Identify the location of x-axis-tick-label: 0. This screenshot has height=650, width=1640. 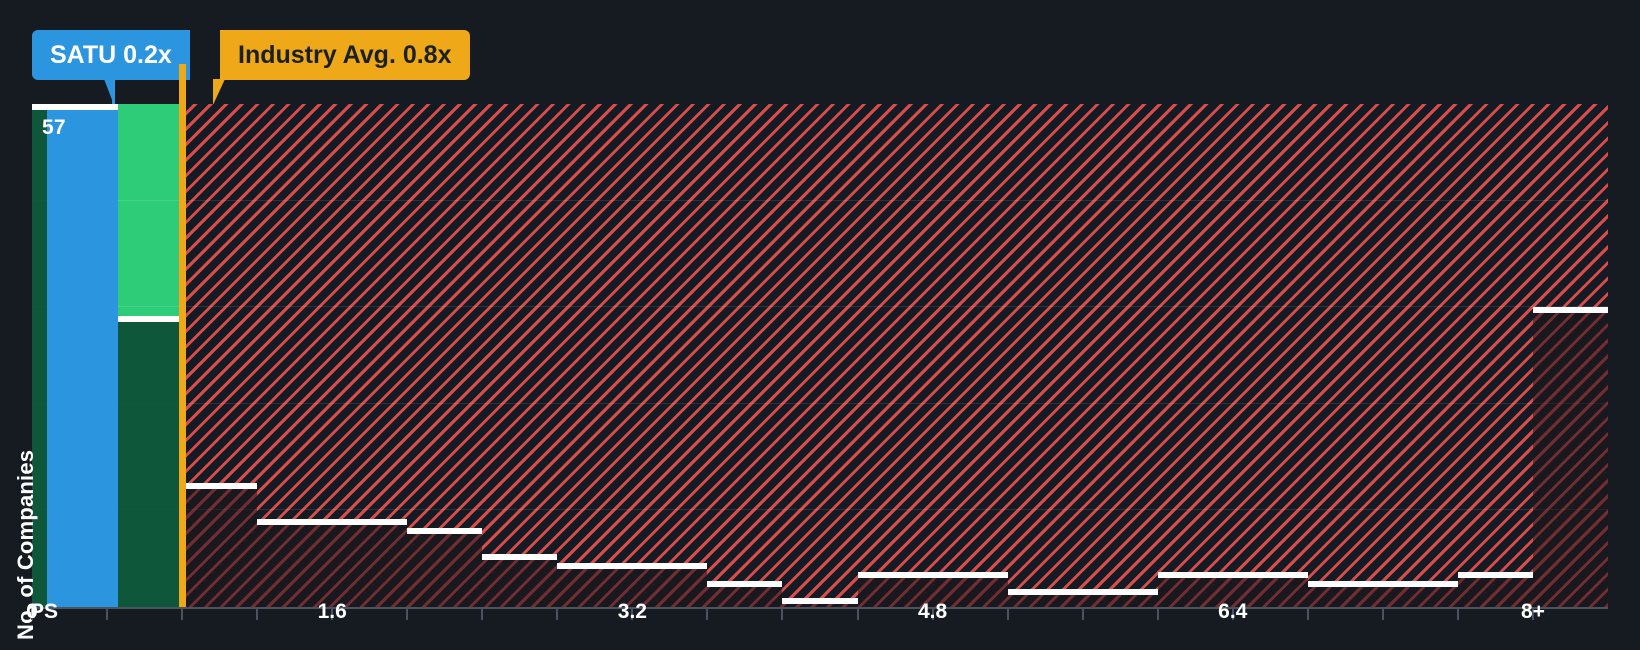
(32, 611).